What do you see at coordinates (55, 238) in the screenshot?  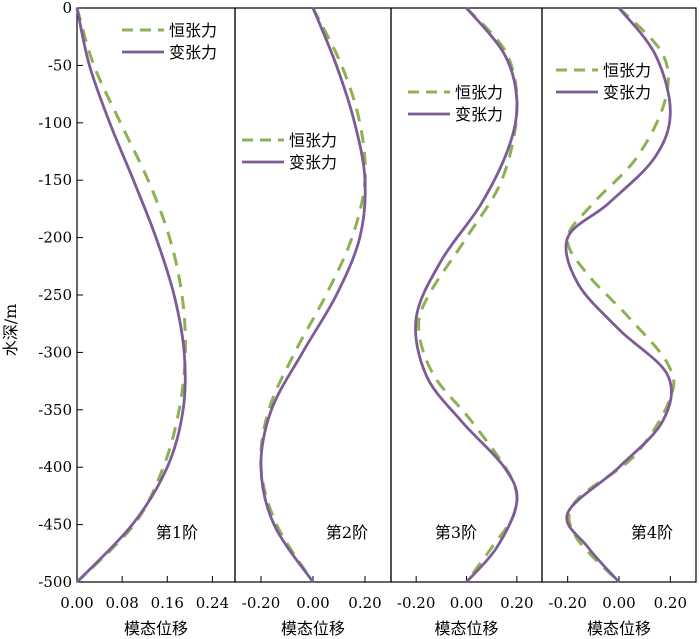 I see `y-tick-label: -200` at bounding box center [55, 238].